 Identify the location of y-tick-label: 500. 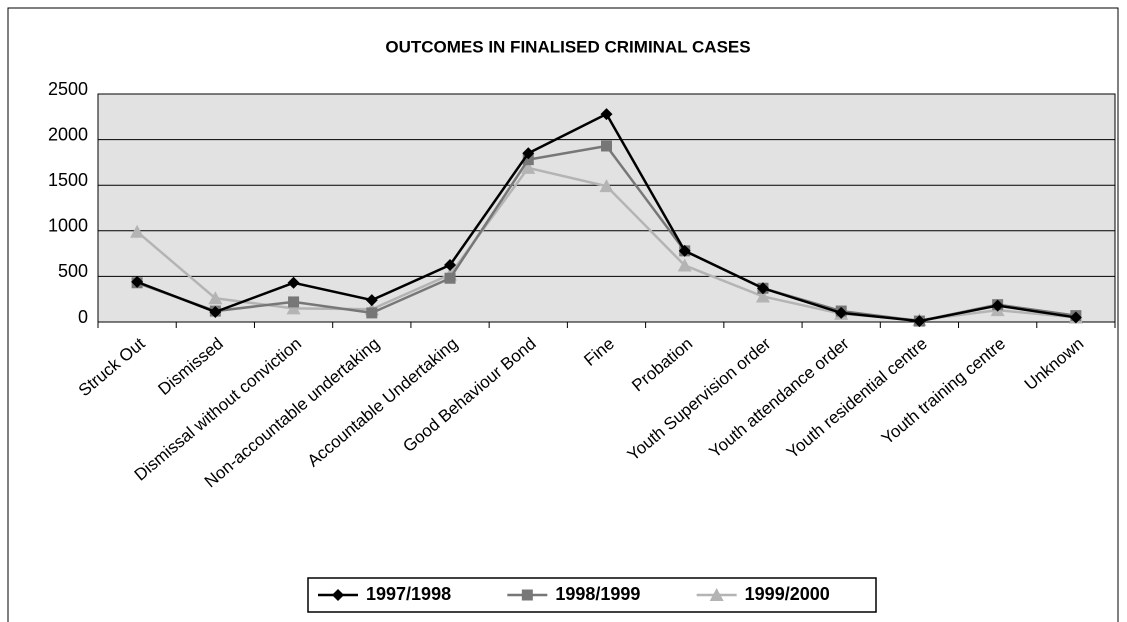
(73, 271).